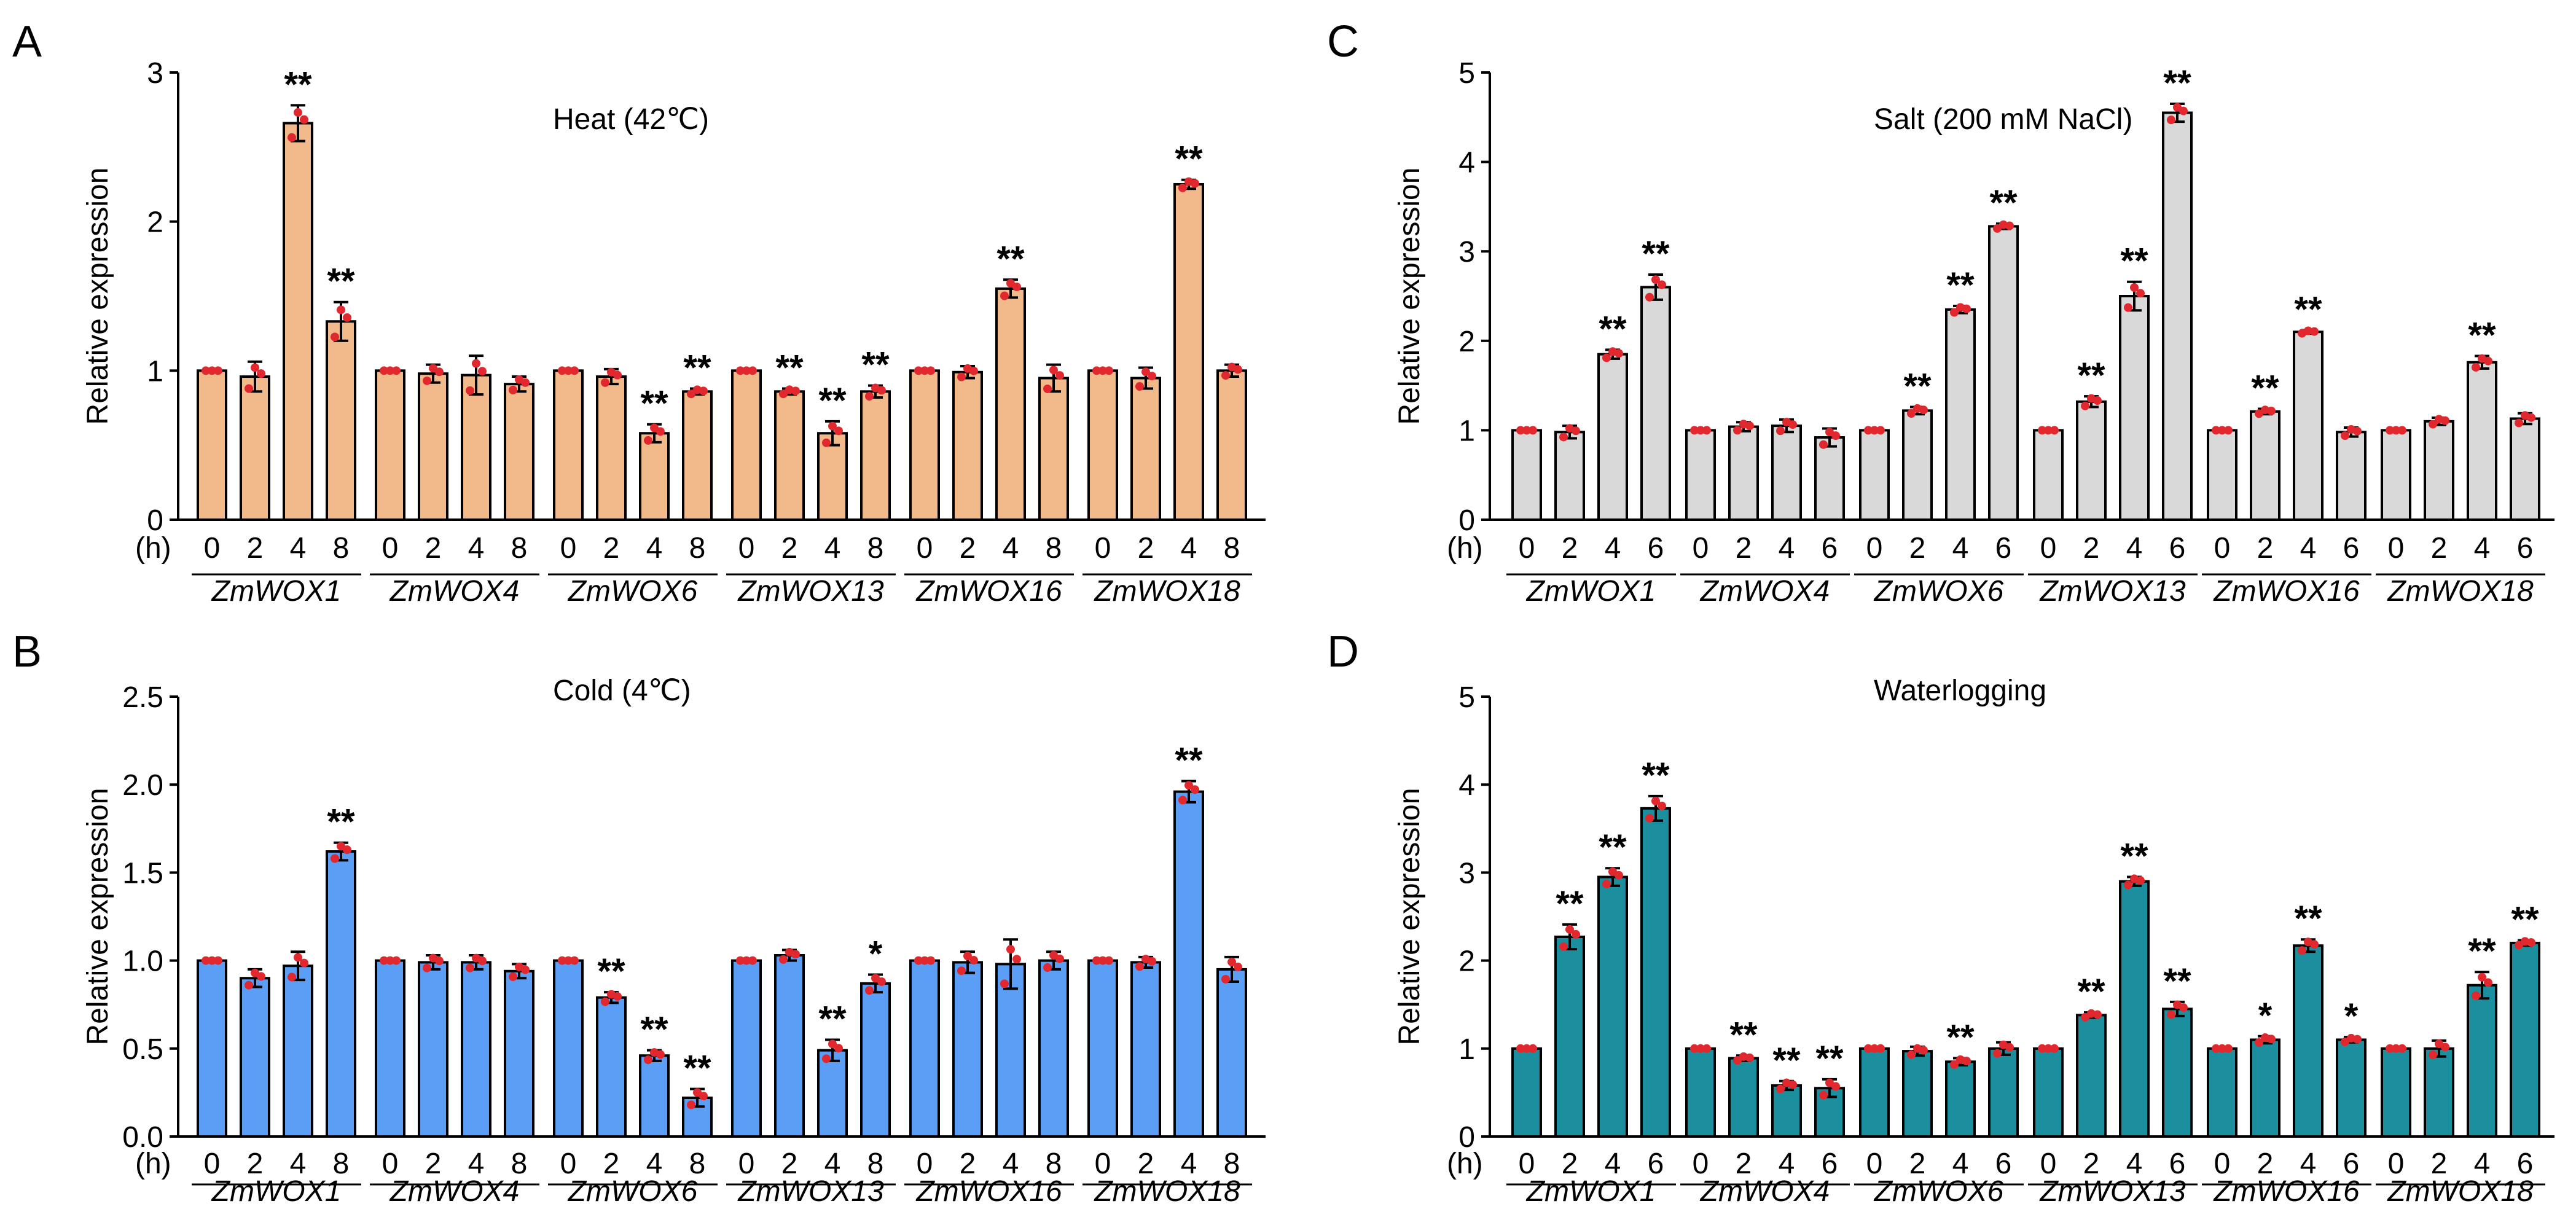 This screenshot has height=1209, width=2576. What do you see at coordinates (1466, 342) in the screenshot?
I see `y-tick-label: 2` at bounding box center [1466, 342].